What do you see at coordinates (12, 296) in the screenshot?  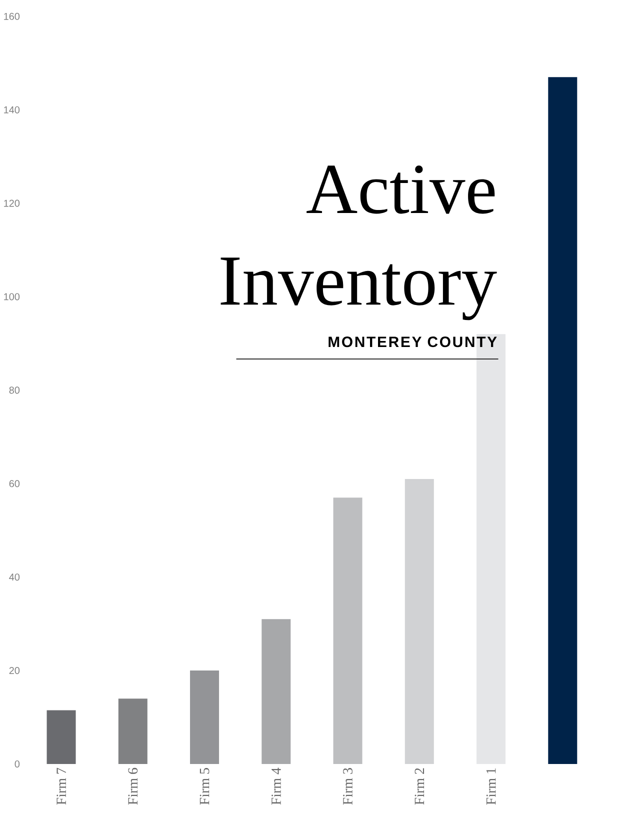 I see `y-tick-label: 100` at bounding box center [12, 296].